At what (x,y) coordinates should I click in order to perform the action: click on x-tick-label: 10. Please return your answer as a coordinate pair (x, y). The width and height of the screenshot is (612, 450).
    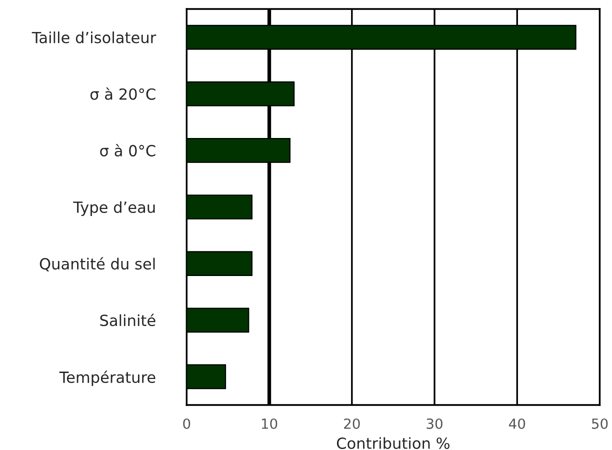
    Looking at the image, I should click on (270, 423).